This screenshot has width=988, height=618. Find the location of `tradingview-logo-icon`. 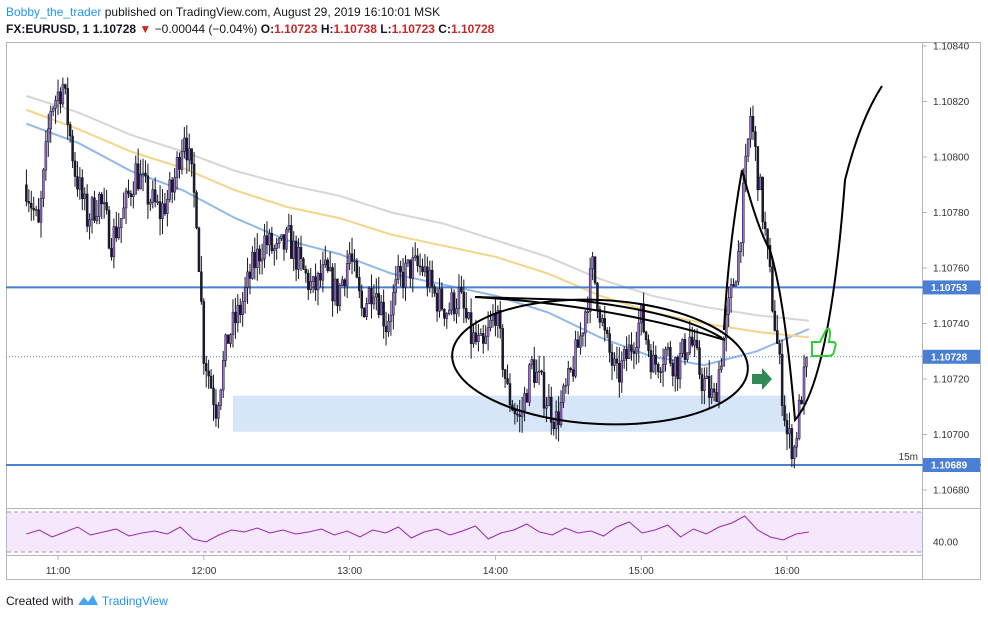

tradingview-logo-icon is located at coordinates (87, 600).